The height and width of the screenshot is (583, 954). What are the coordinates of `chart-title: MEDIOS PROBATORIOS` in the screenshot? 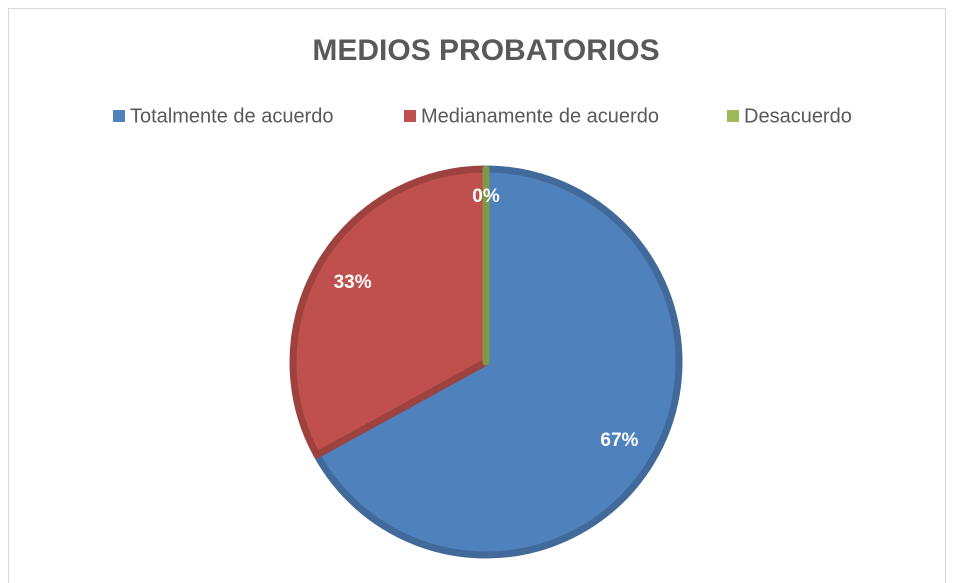 It's located at (485, 50).